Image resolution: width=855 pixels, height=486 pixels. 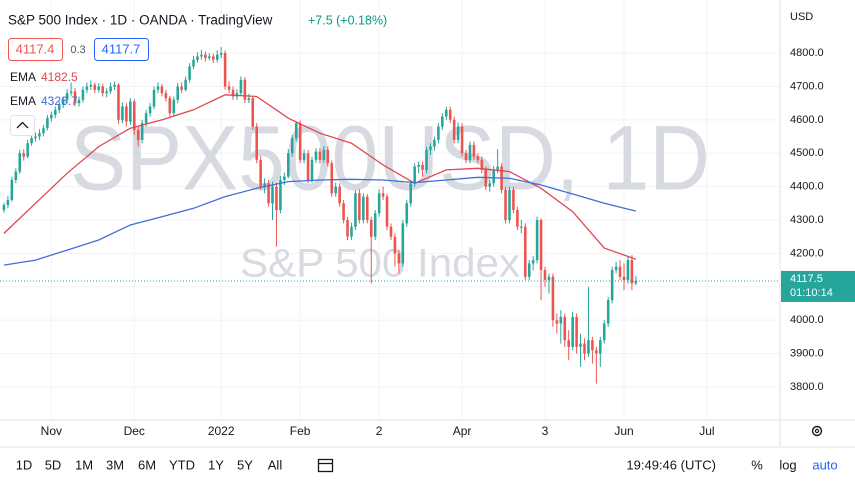 I want to click on last-price-label: 4117.5, so click(x=806, y=279).